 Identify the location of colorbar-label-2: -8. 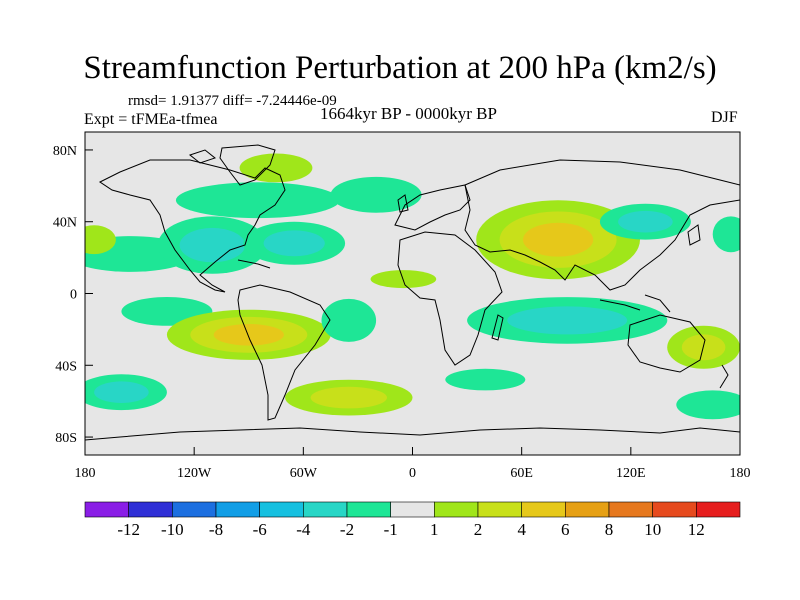
(216, 529).